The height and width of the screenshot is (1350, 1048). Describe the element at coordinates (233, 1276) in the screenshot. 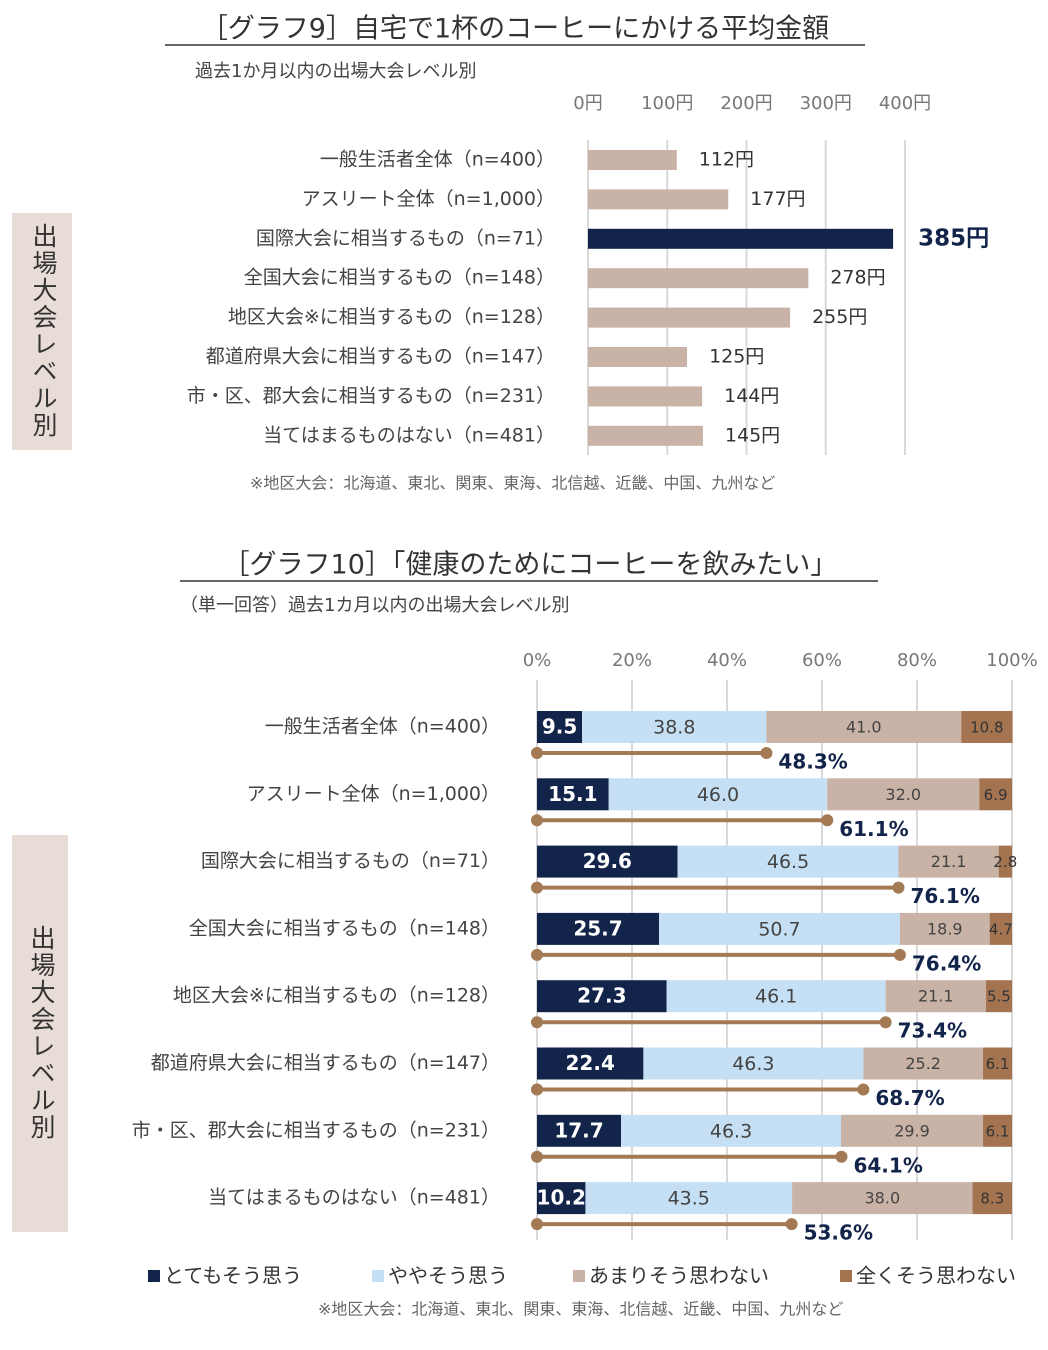

I see `legend-label: とてもそう思う` at that location.